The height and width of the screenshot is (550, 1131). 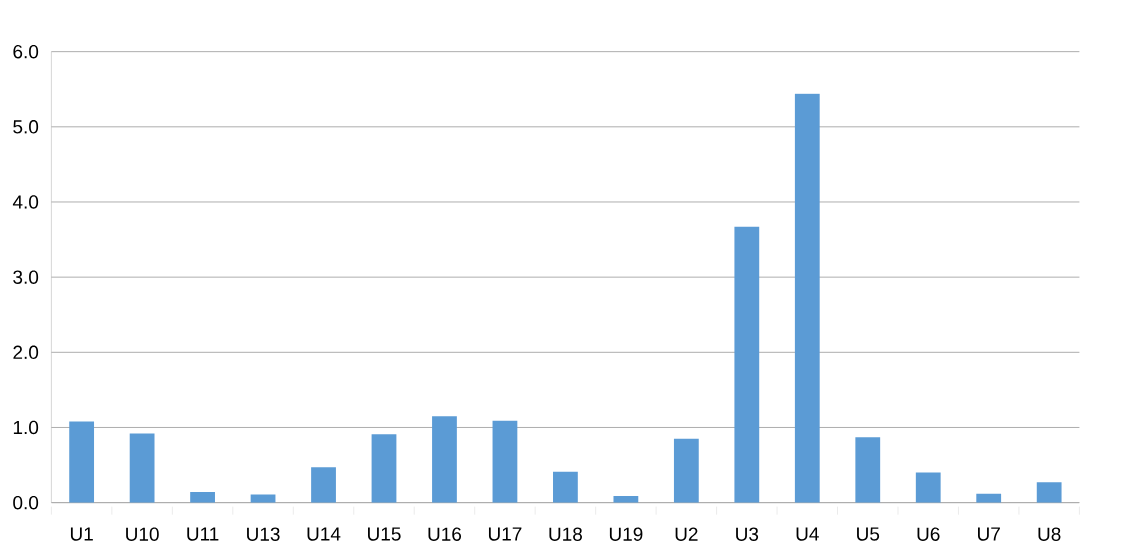 I want to click on x-tick-label: U5, so click(x=868, y=534).